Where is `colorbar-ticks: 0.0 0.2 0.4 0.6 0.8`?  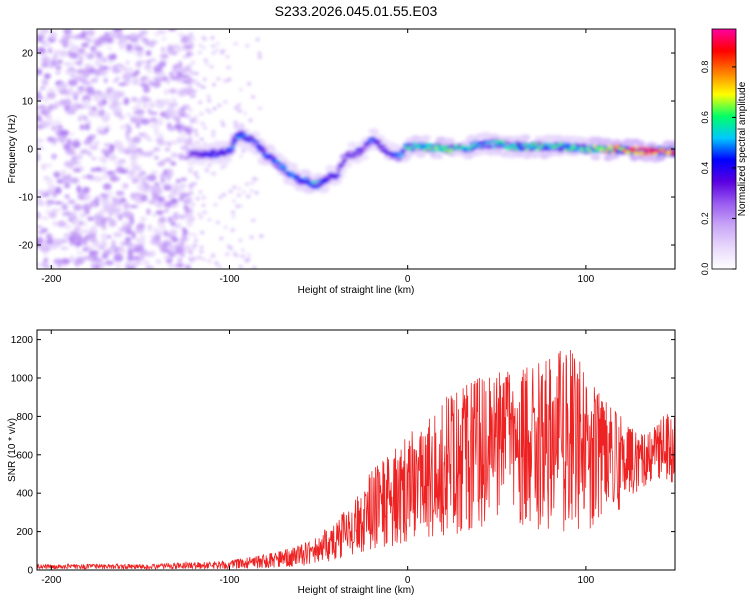 colorbar-ticks: 0.0 0.2 0.4 0.6 0.8 is located at coordinates (718, 168).